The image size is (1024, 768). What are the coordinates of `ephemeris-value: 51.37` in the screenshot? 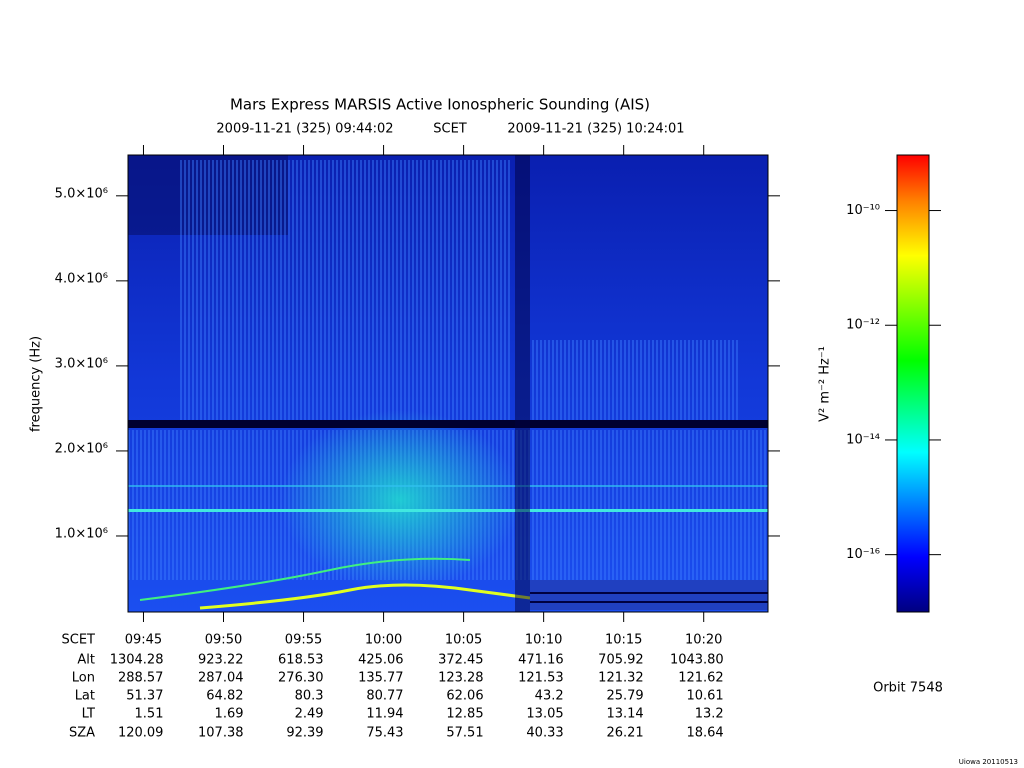 It's located at (144, 696).